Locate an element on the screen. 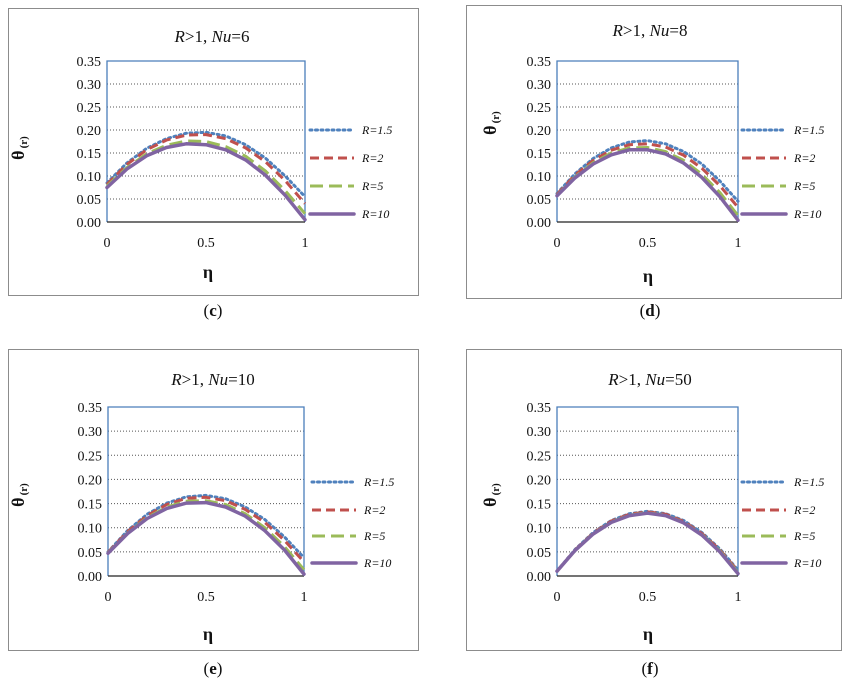 The width and height of the screenshot is (850, 687). caption-c: (c) is located at coordinates (213, 310).